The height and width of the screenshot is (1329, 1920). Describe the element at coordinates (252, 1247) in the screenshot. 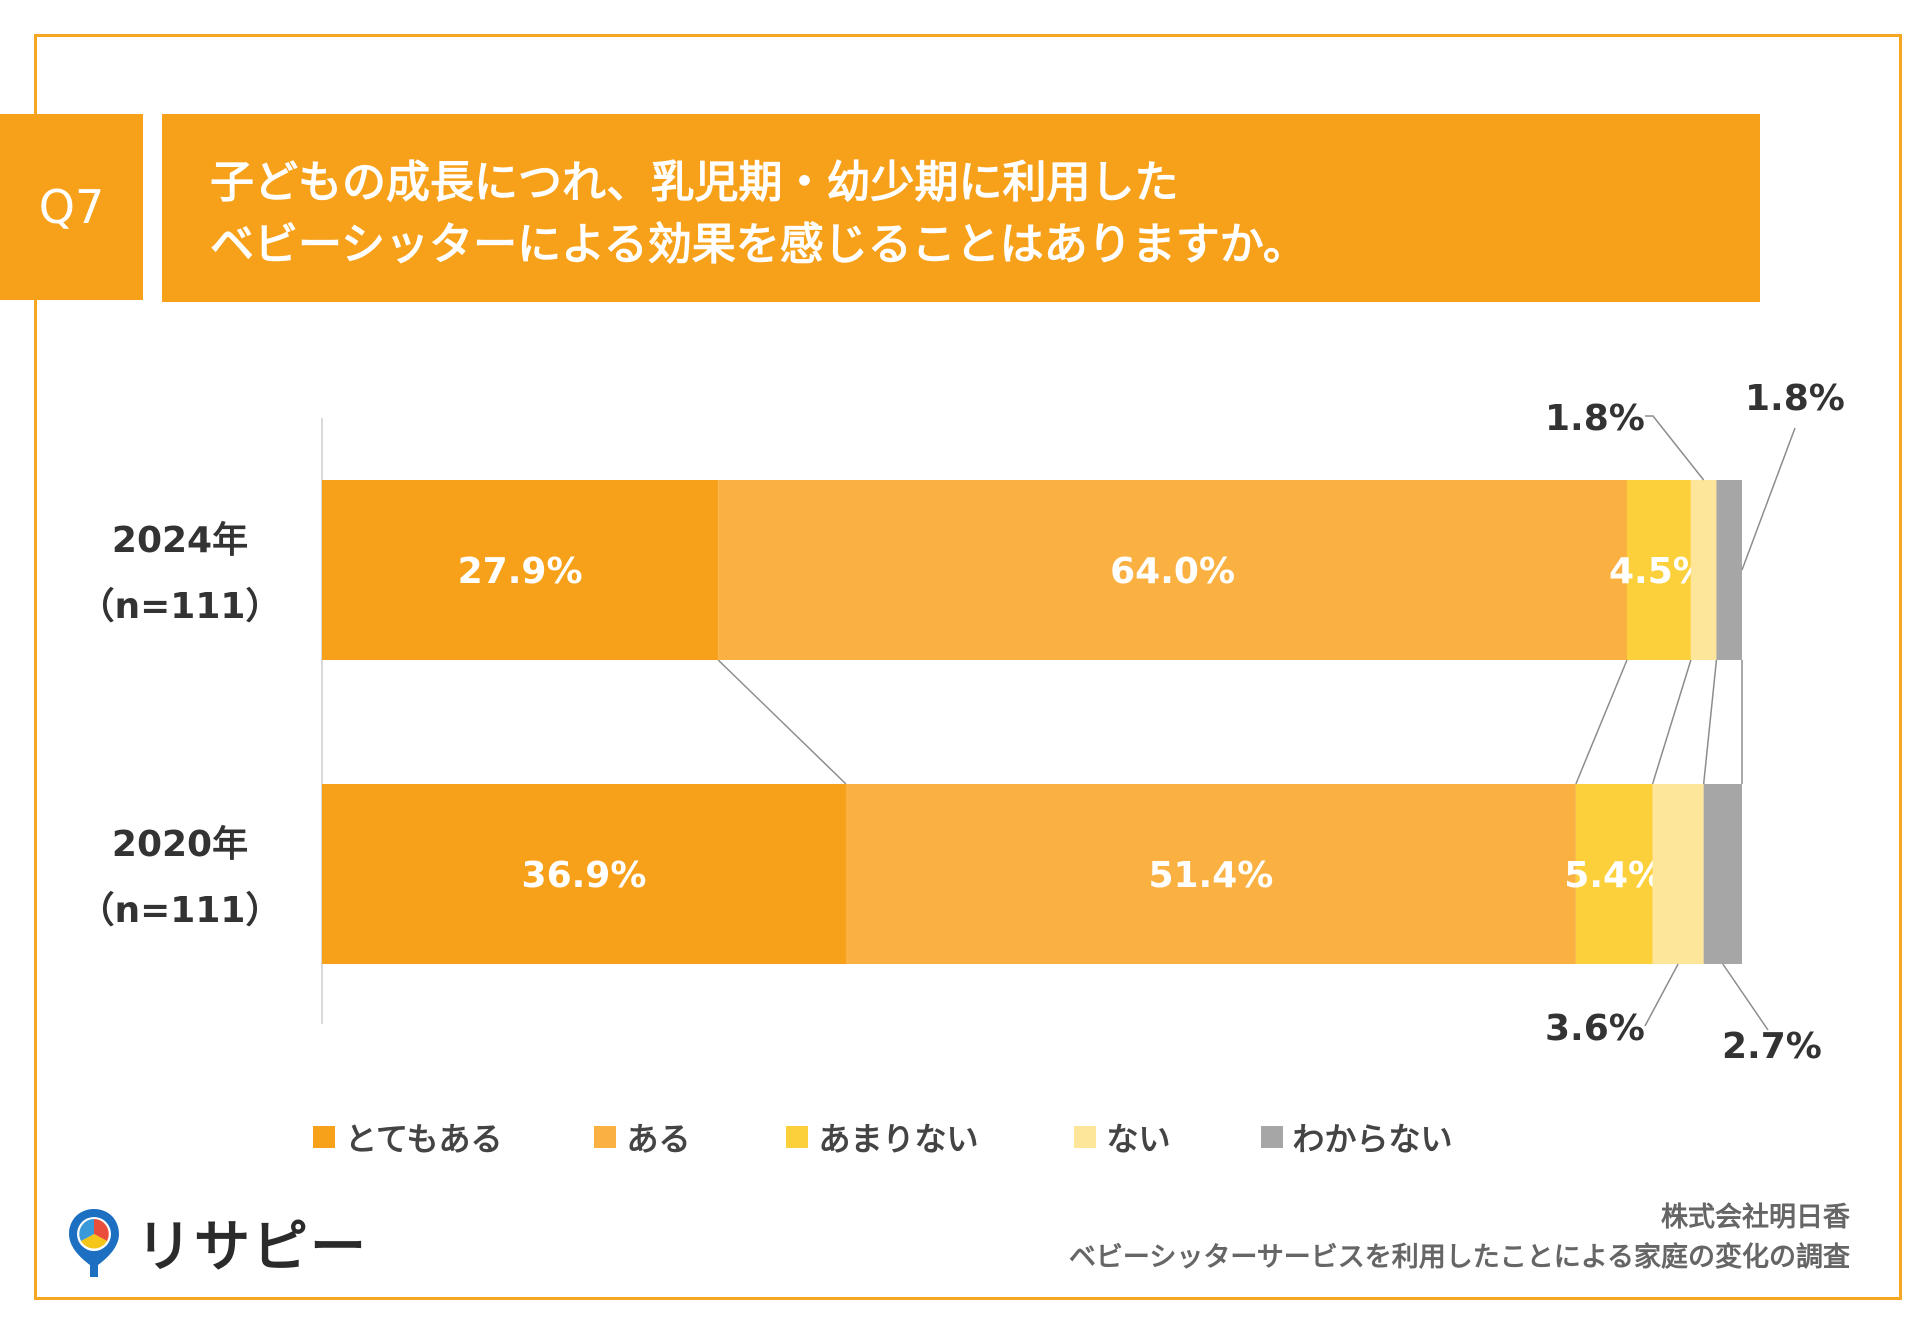

I see `logo-wordmark: リサピー` at that location.